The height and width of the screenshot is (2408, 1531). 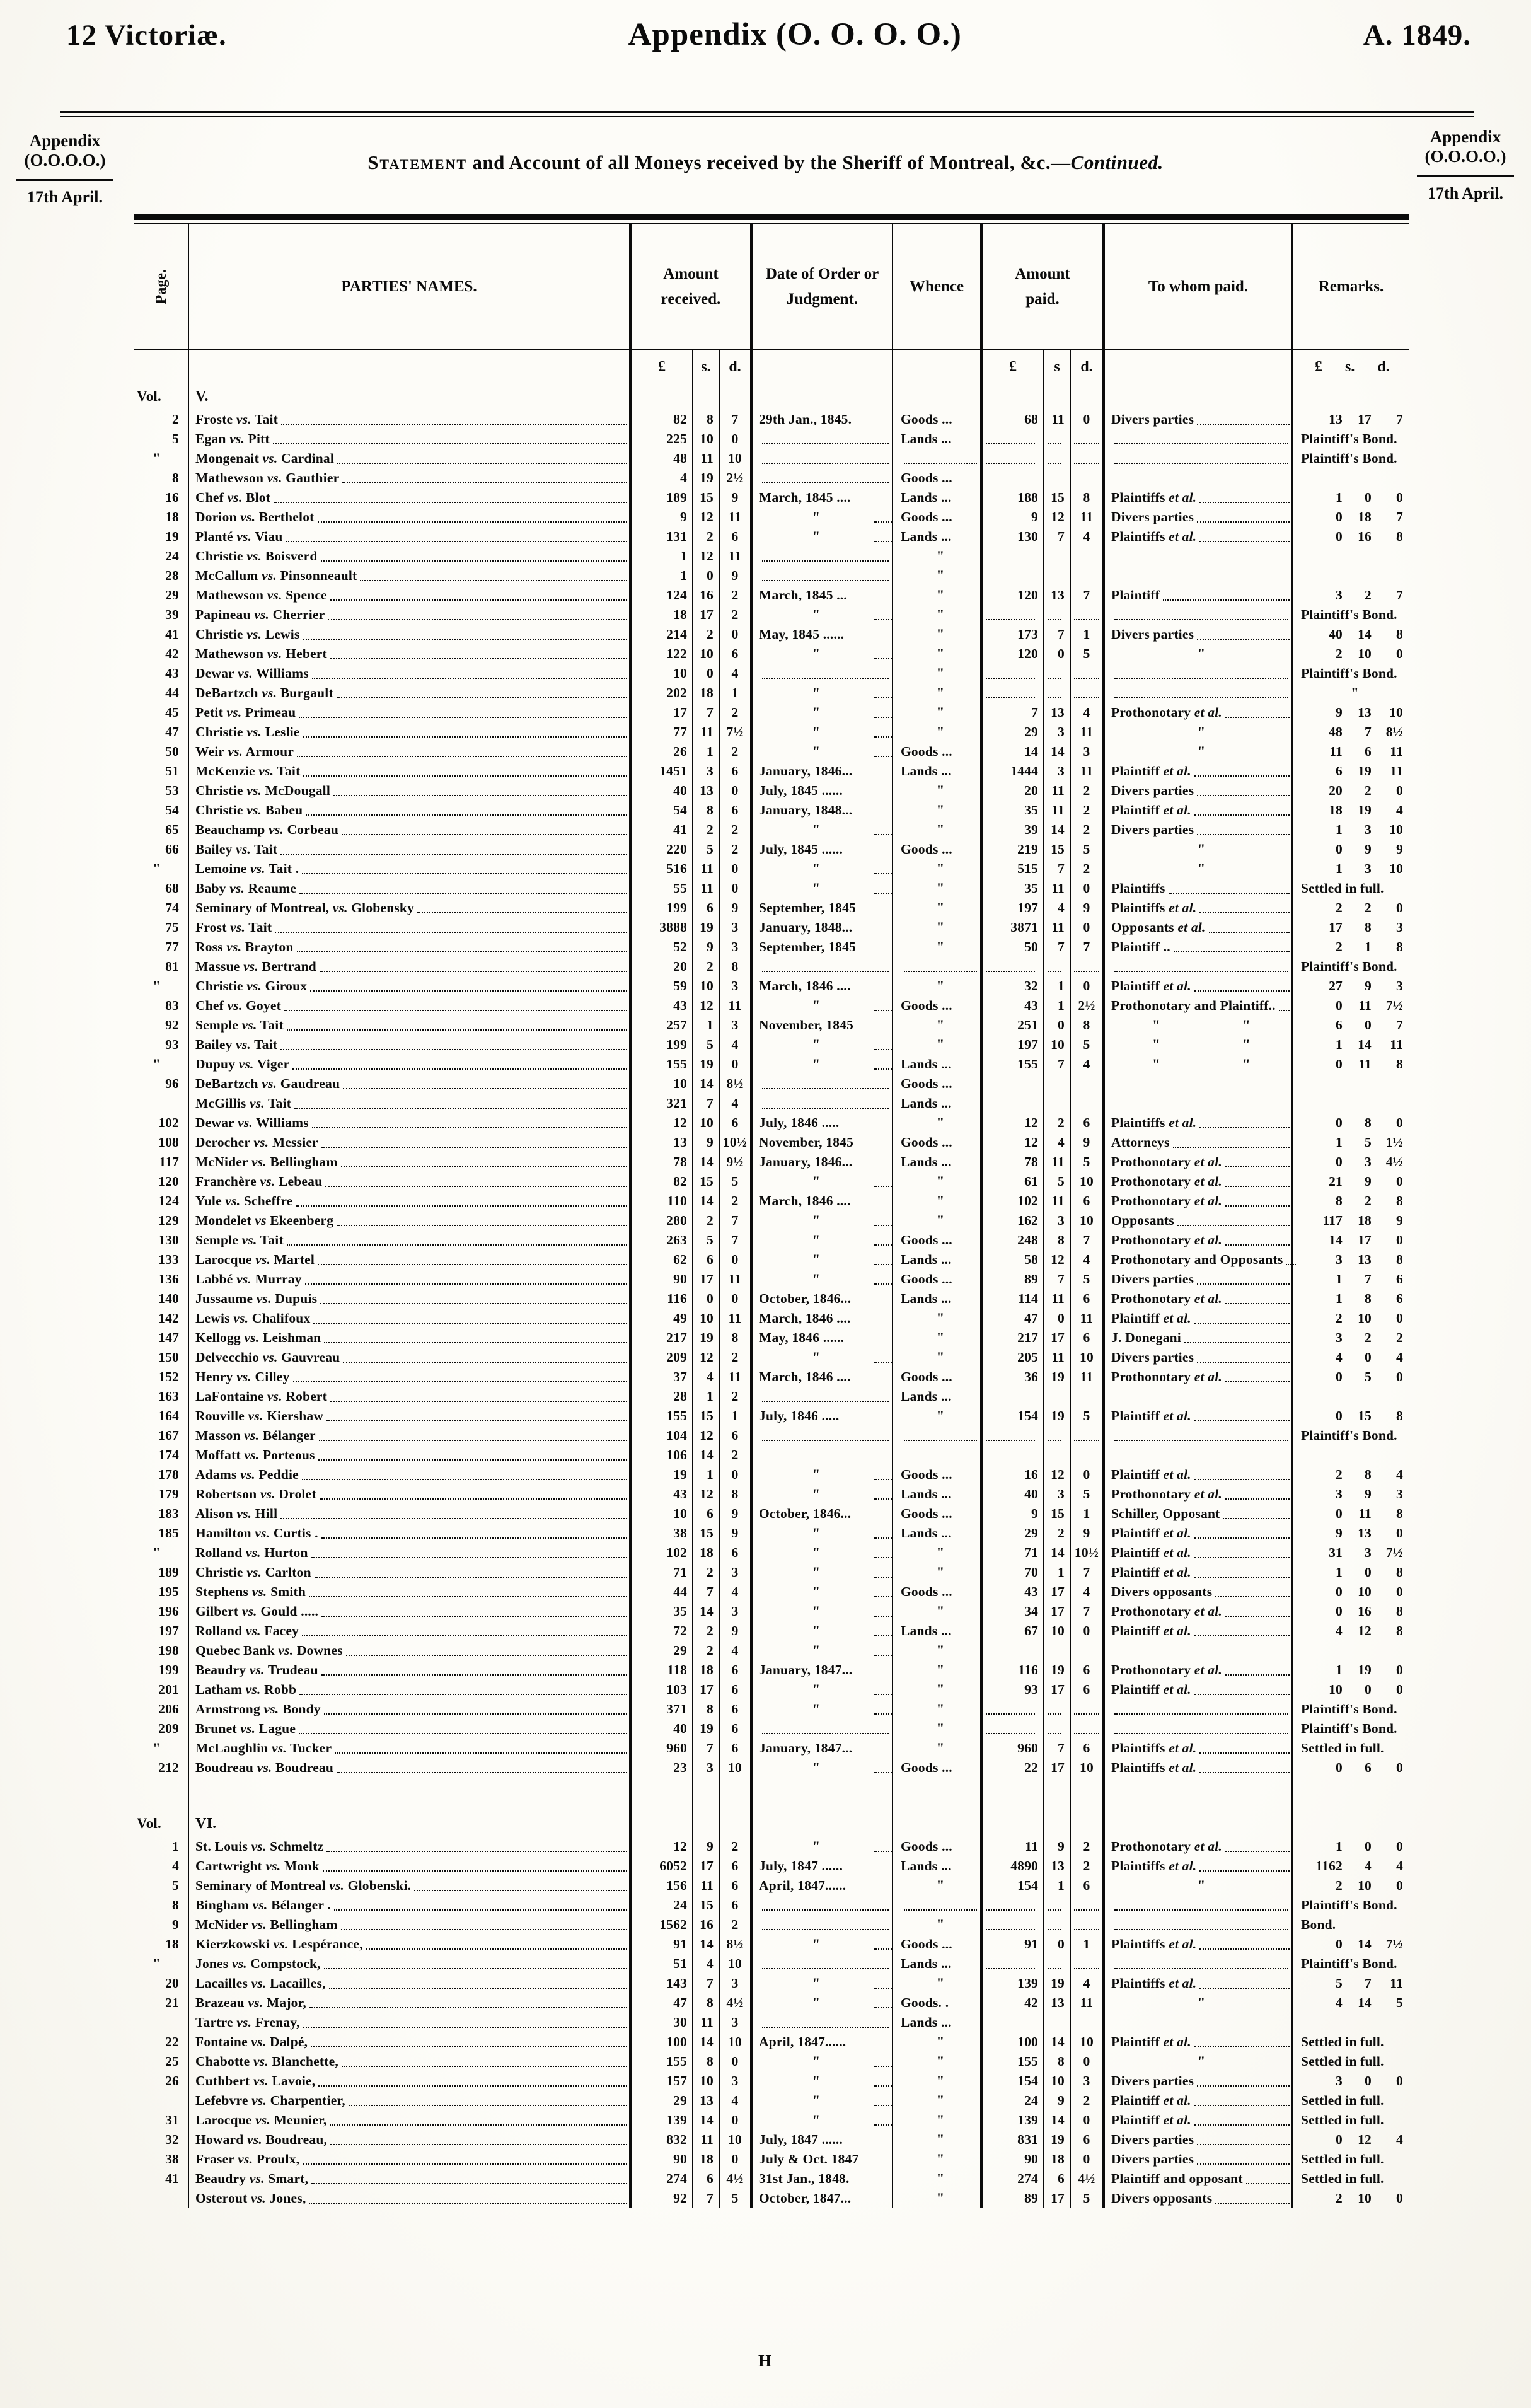 What do you see at coordinates (735, 1045) in the screenshot?
I see `cell-received-pence: 4` at bounding box center [735, 1045].